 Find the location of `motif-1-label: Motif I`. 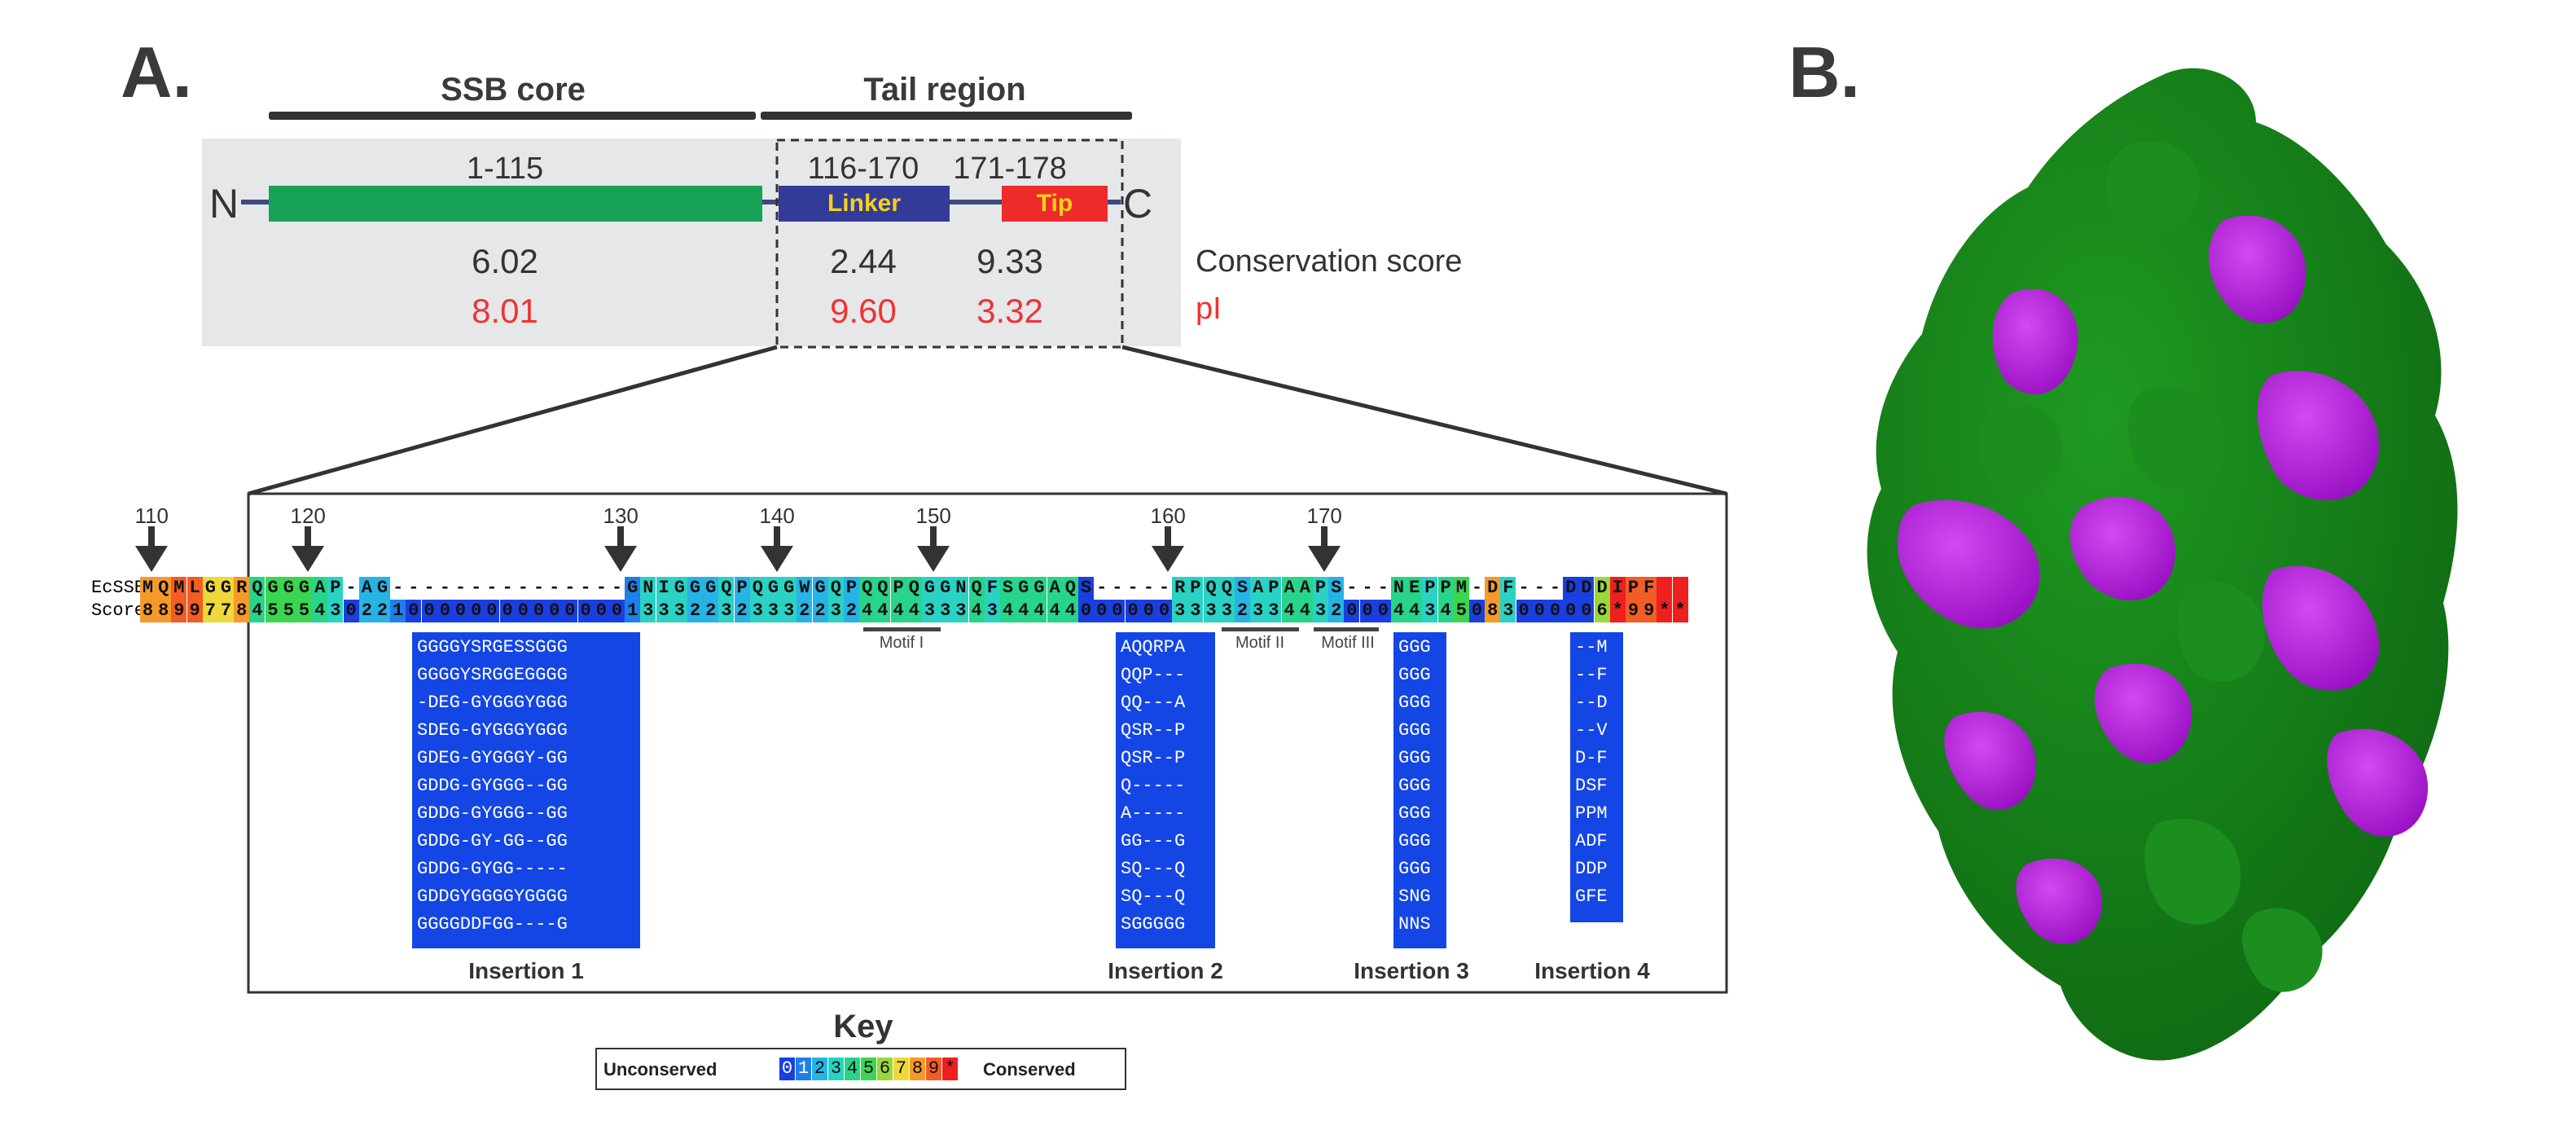

motif-1-label: Motif I is located at coordinates (901, 643).